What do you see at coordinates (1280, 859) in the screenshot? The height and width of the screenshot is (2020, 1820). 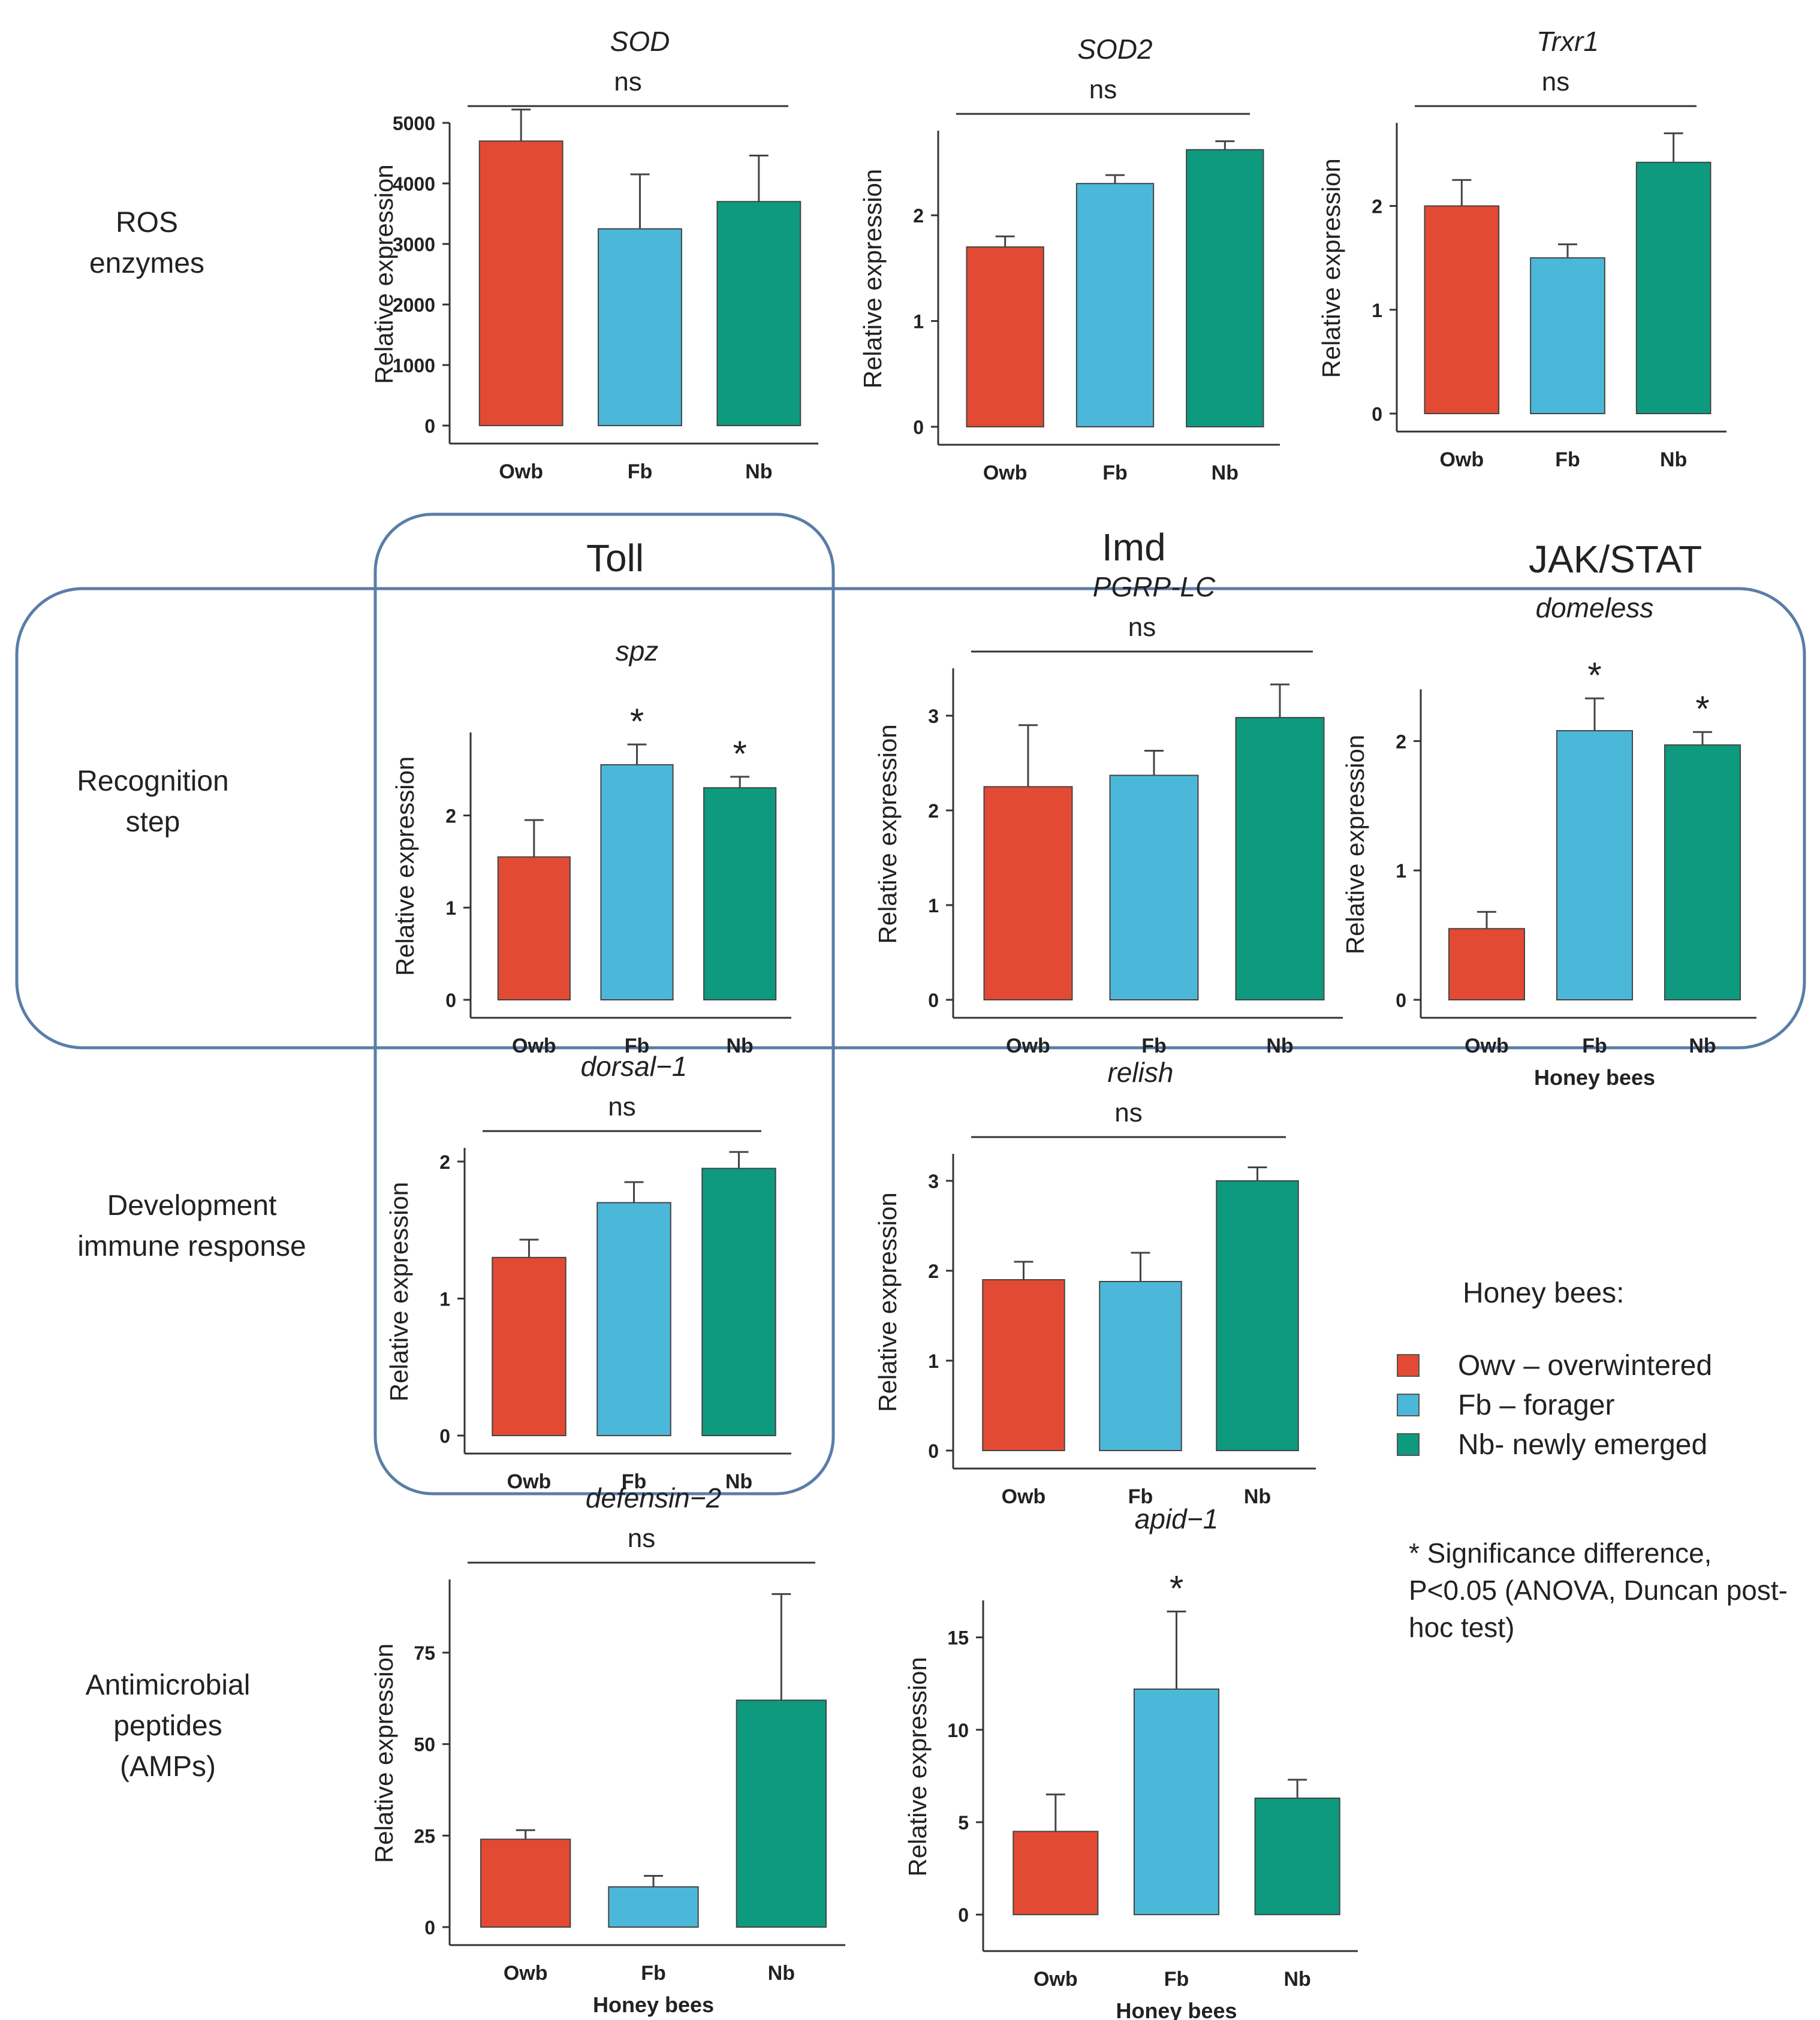 I see `bar-pgrp-lc-nb` at bounding box center [1280, 859].